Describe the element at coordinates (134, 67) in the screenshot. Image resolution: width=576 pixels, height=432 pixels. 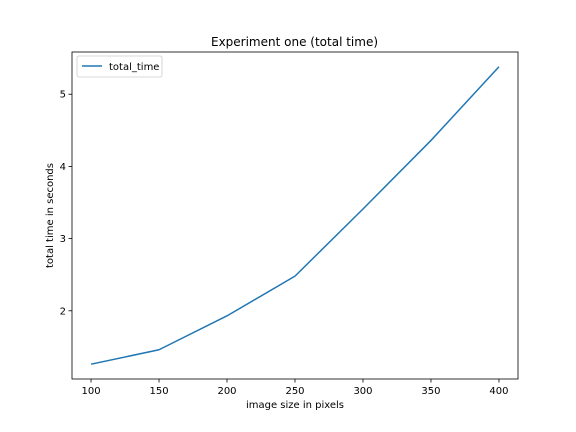
I see `legend-label: total_time` at that location.